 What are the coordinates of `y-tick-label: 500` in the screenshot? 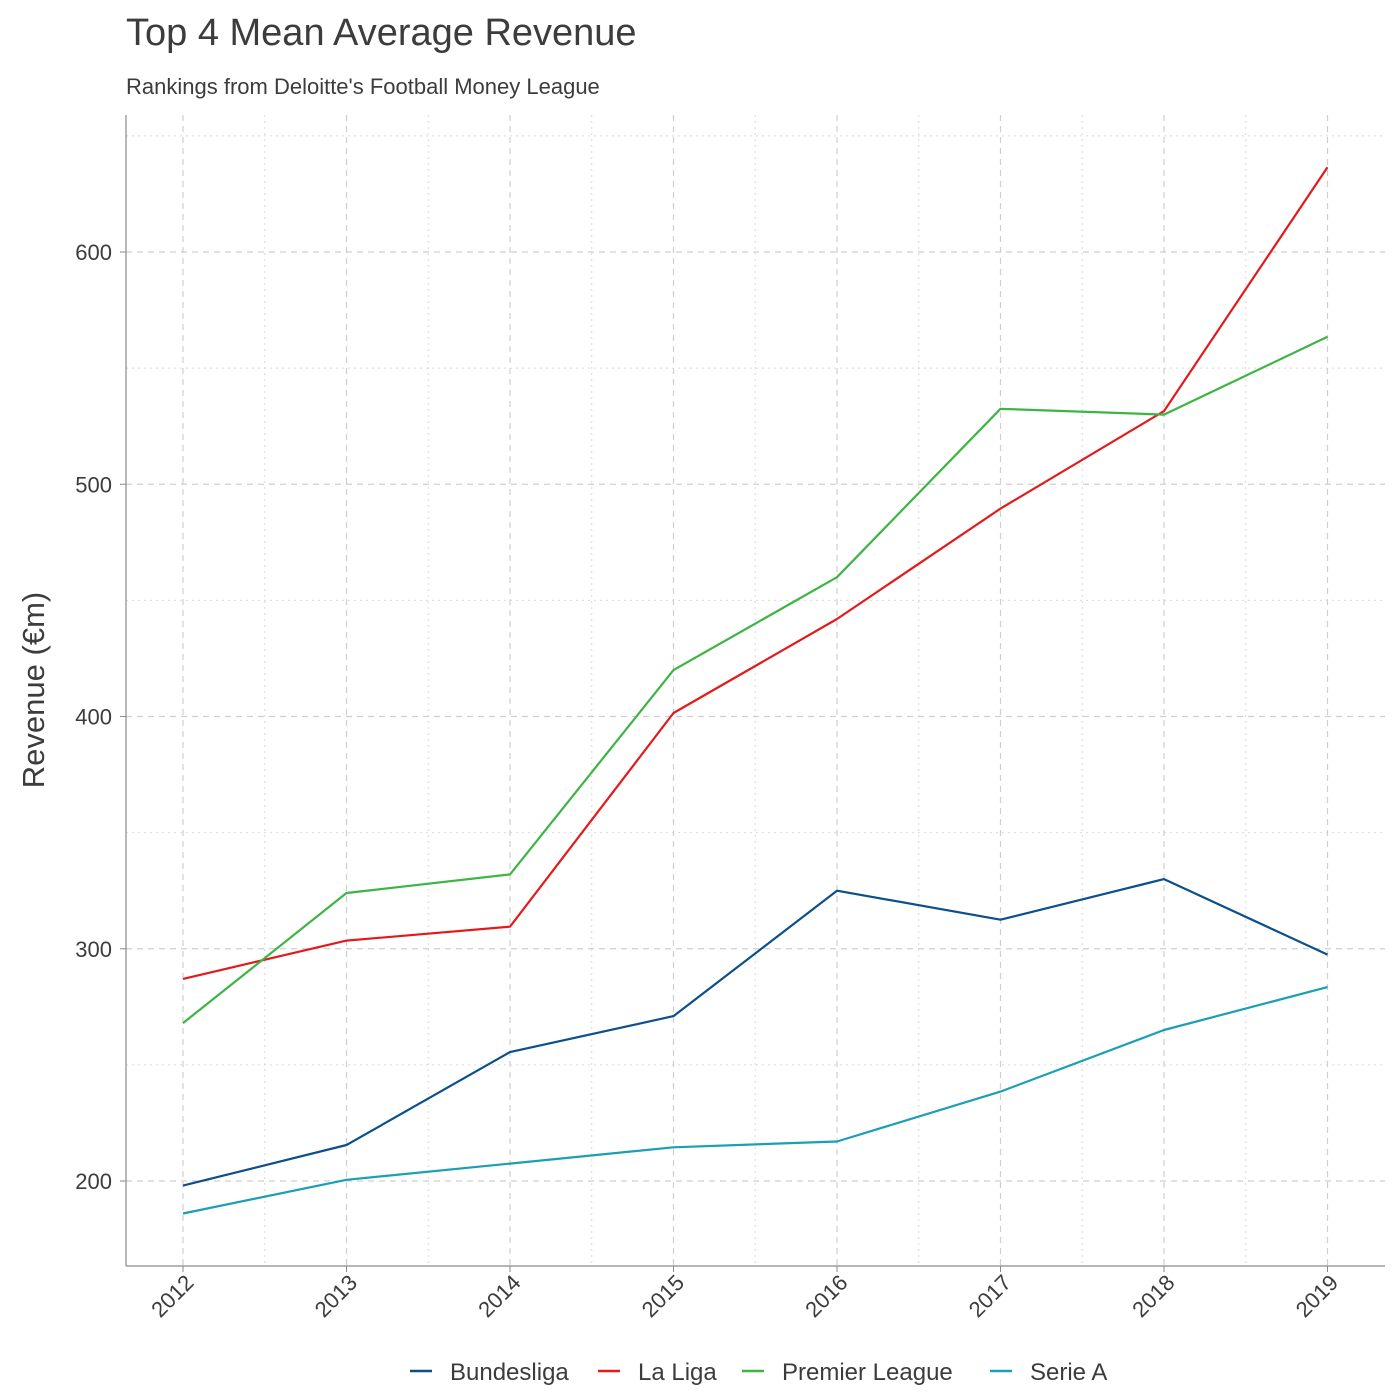 It's located at (93, 484).